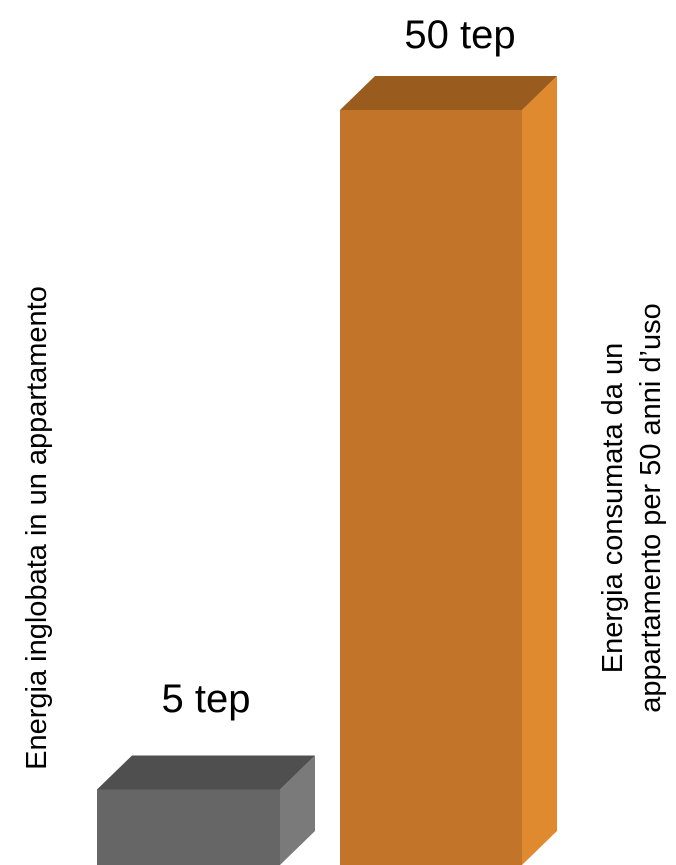 This screenshot has width=676, height=865. Describe the element at coordinates (613, 508) in the screenshot. I see `category-label-operational-energy-line-1: Energia consumata da un` at that location.